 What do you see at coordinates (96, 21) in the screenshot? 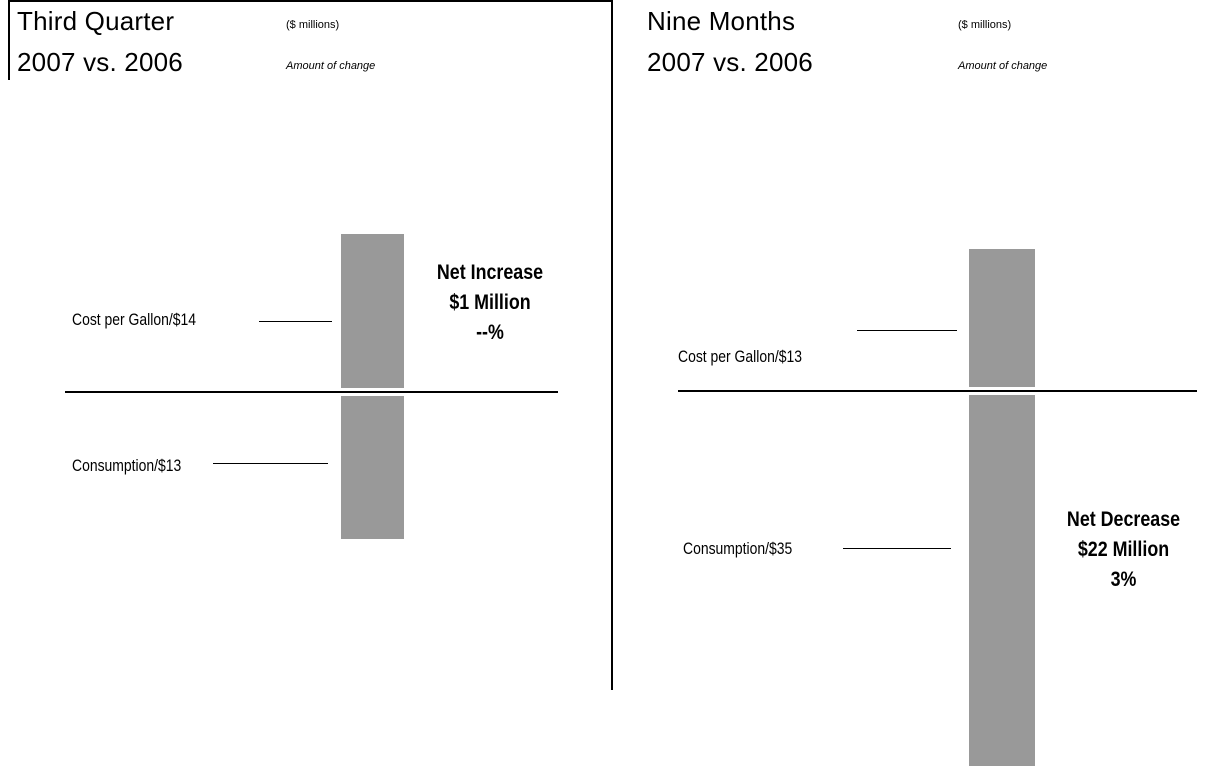
I see `chart-title-line1: Third Quarter` at bounding box center [96, 21].